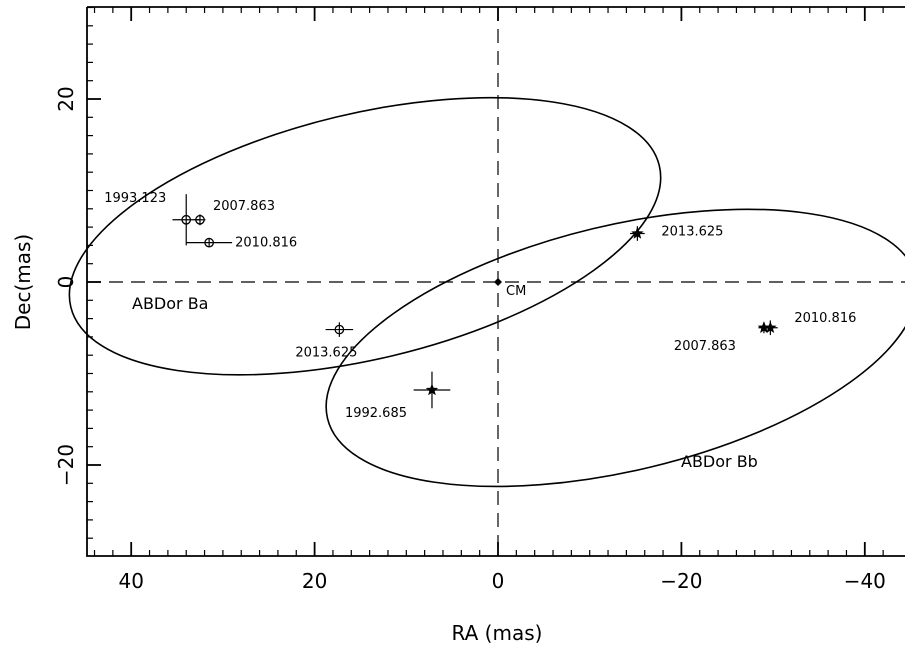  What do you see at coordinates (66, 465) in the screenshot?
I see `y-tick-label: −20` at bounding box center [66, 465].